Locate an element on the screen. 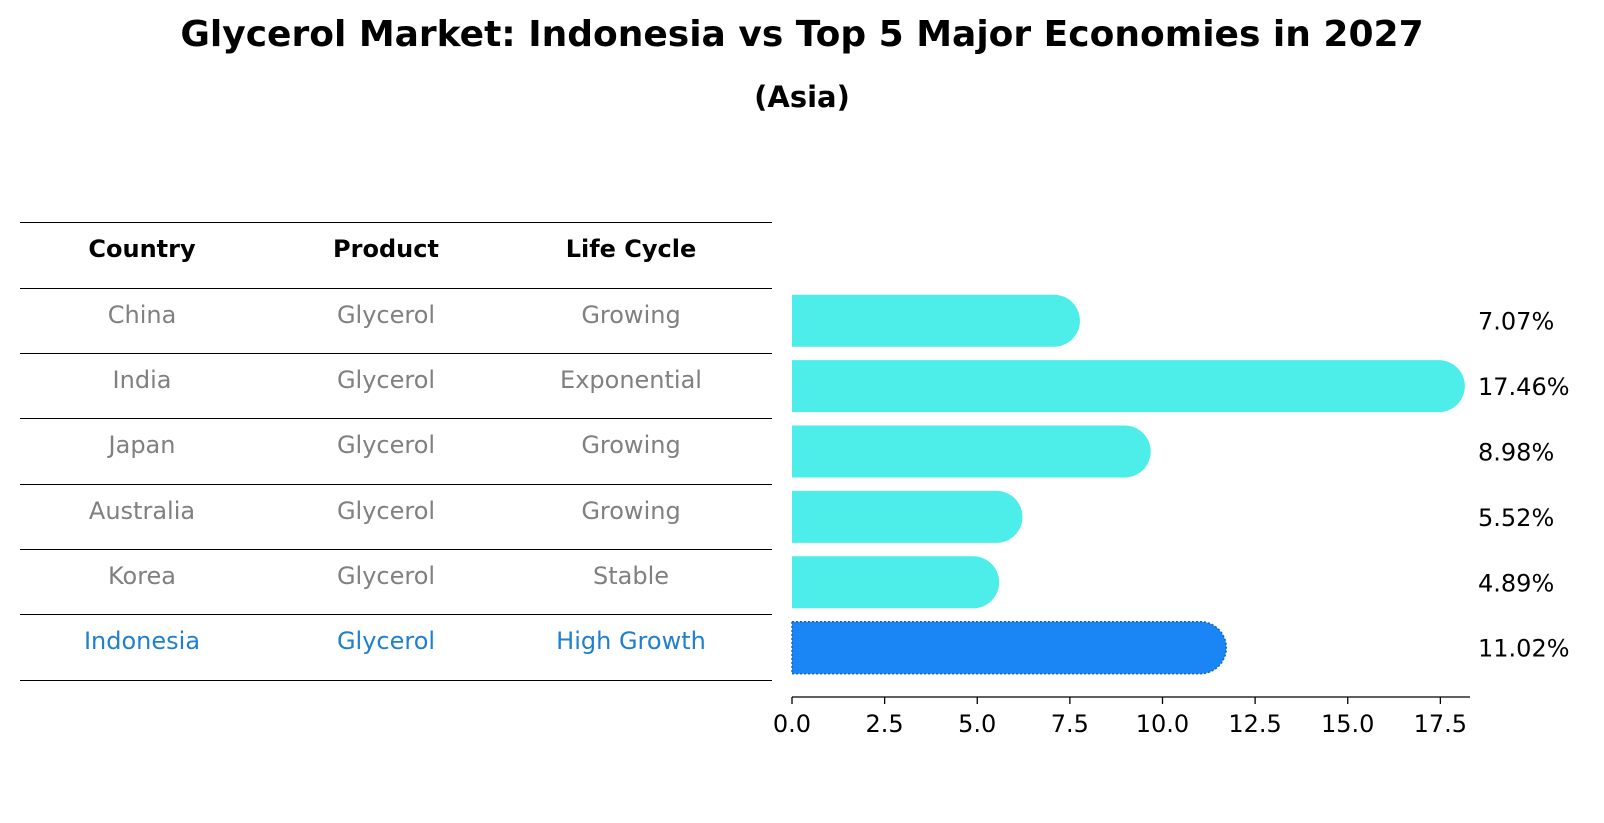  x-tick-label: 0.0 is located at coordinates (792, 724).